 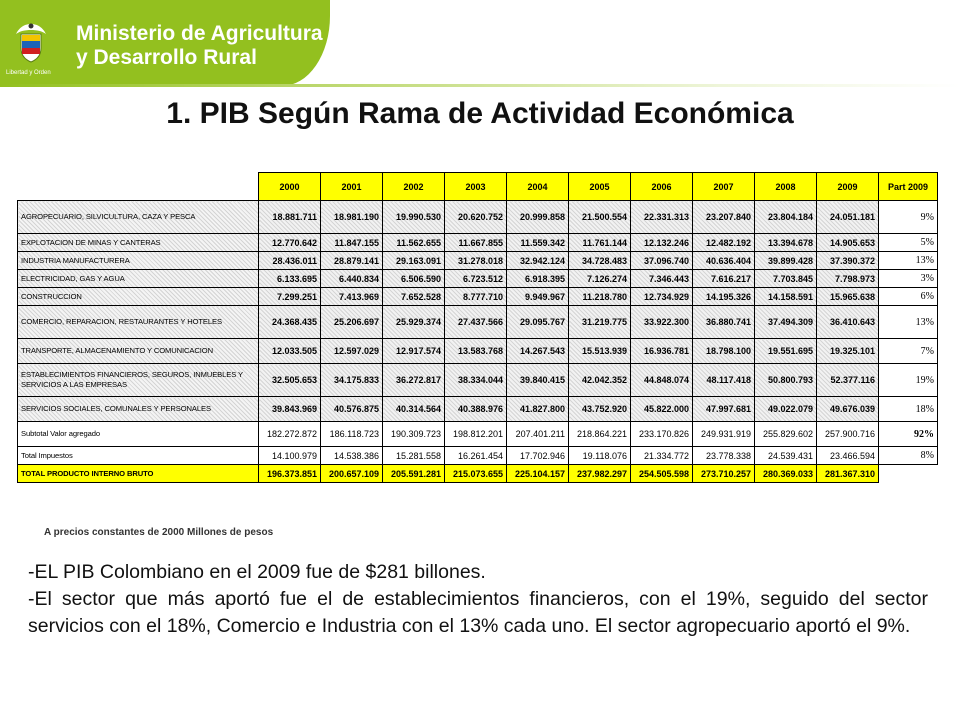 I want to click on slide-title: 1. PIB Según Rama de Actividad Económica, so click(x=480, y=113).